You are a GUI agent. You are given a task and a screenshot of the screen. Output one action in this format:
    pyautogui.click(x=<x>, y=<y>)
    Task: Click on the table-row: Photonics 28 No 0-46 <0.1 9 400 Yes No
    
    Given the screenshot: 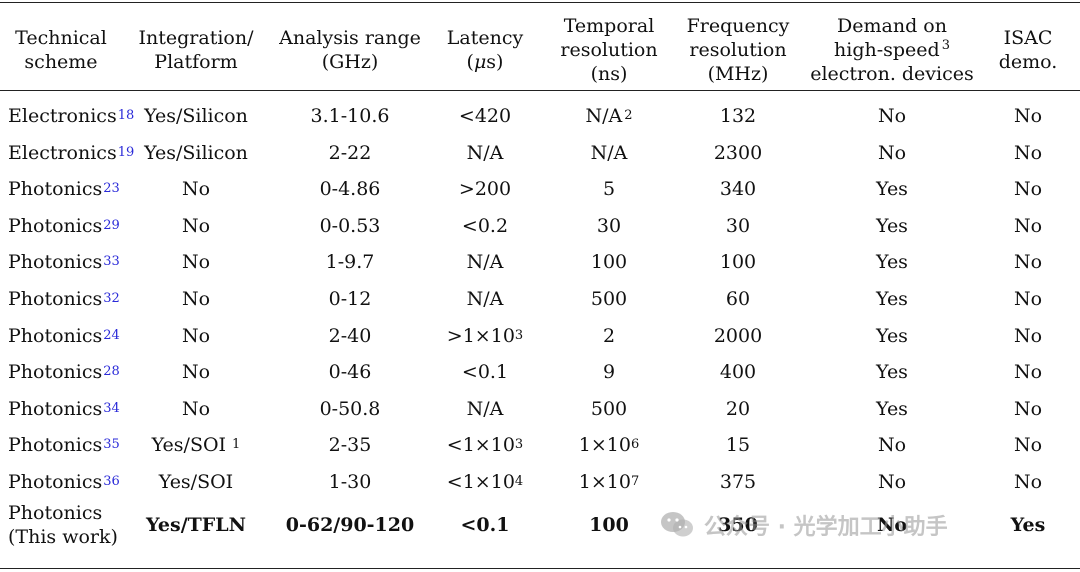 What is the action you would take?
    pyautogui.click(x=540, y=372)
    